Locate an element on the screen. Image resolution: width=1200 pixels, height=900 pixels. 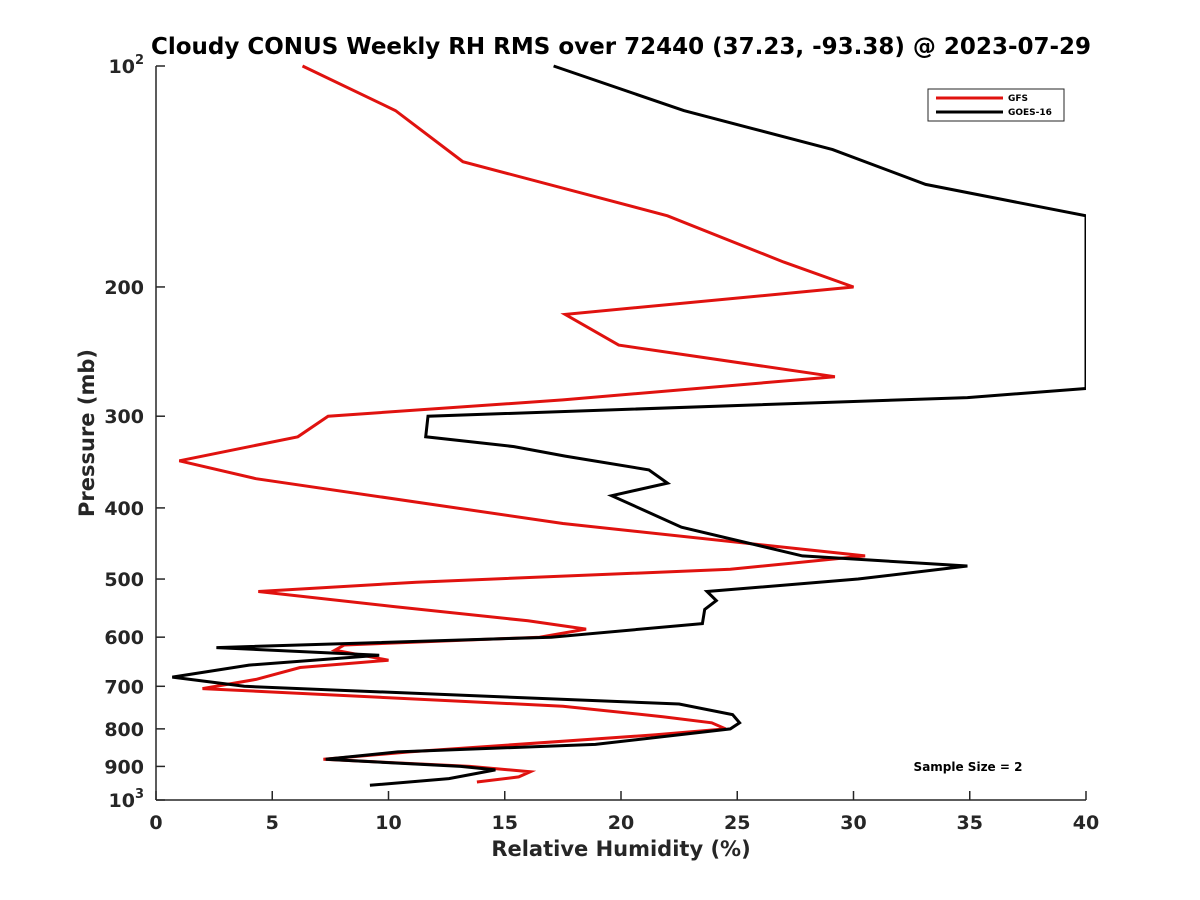
legend-box is located at coordinates (996, 105).